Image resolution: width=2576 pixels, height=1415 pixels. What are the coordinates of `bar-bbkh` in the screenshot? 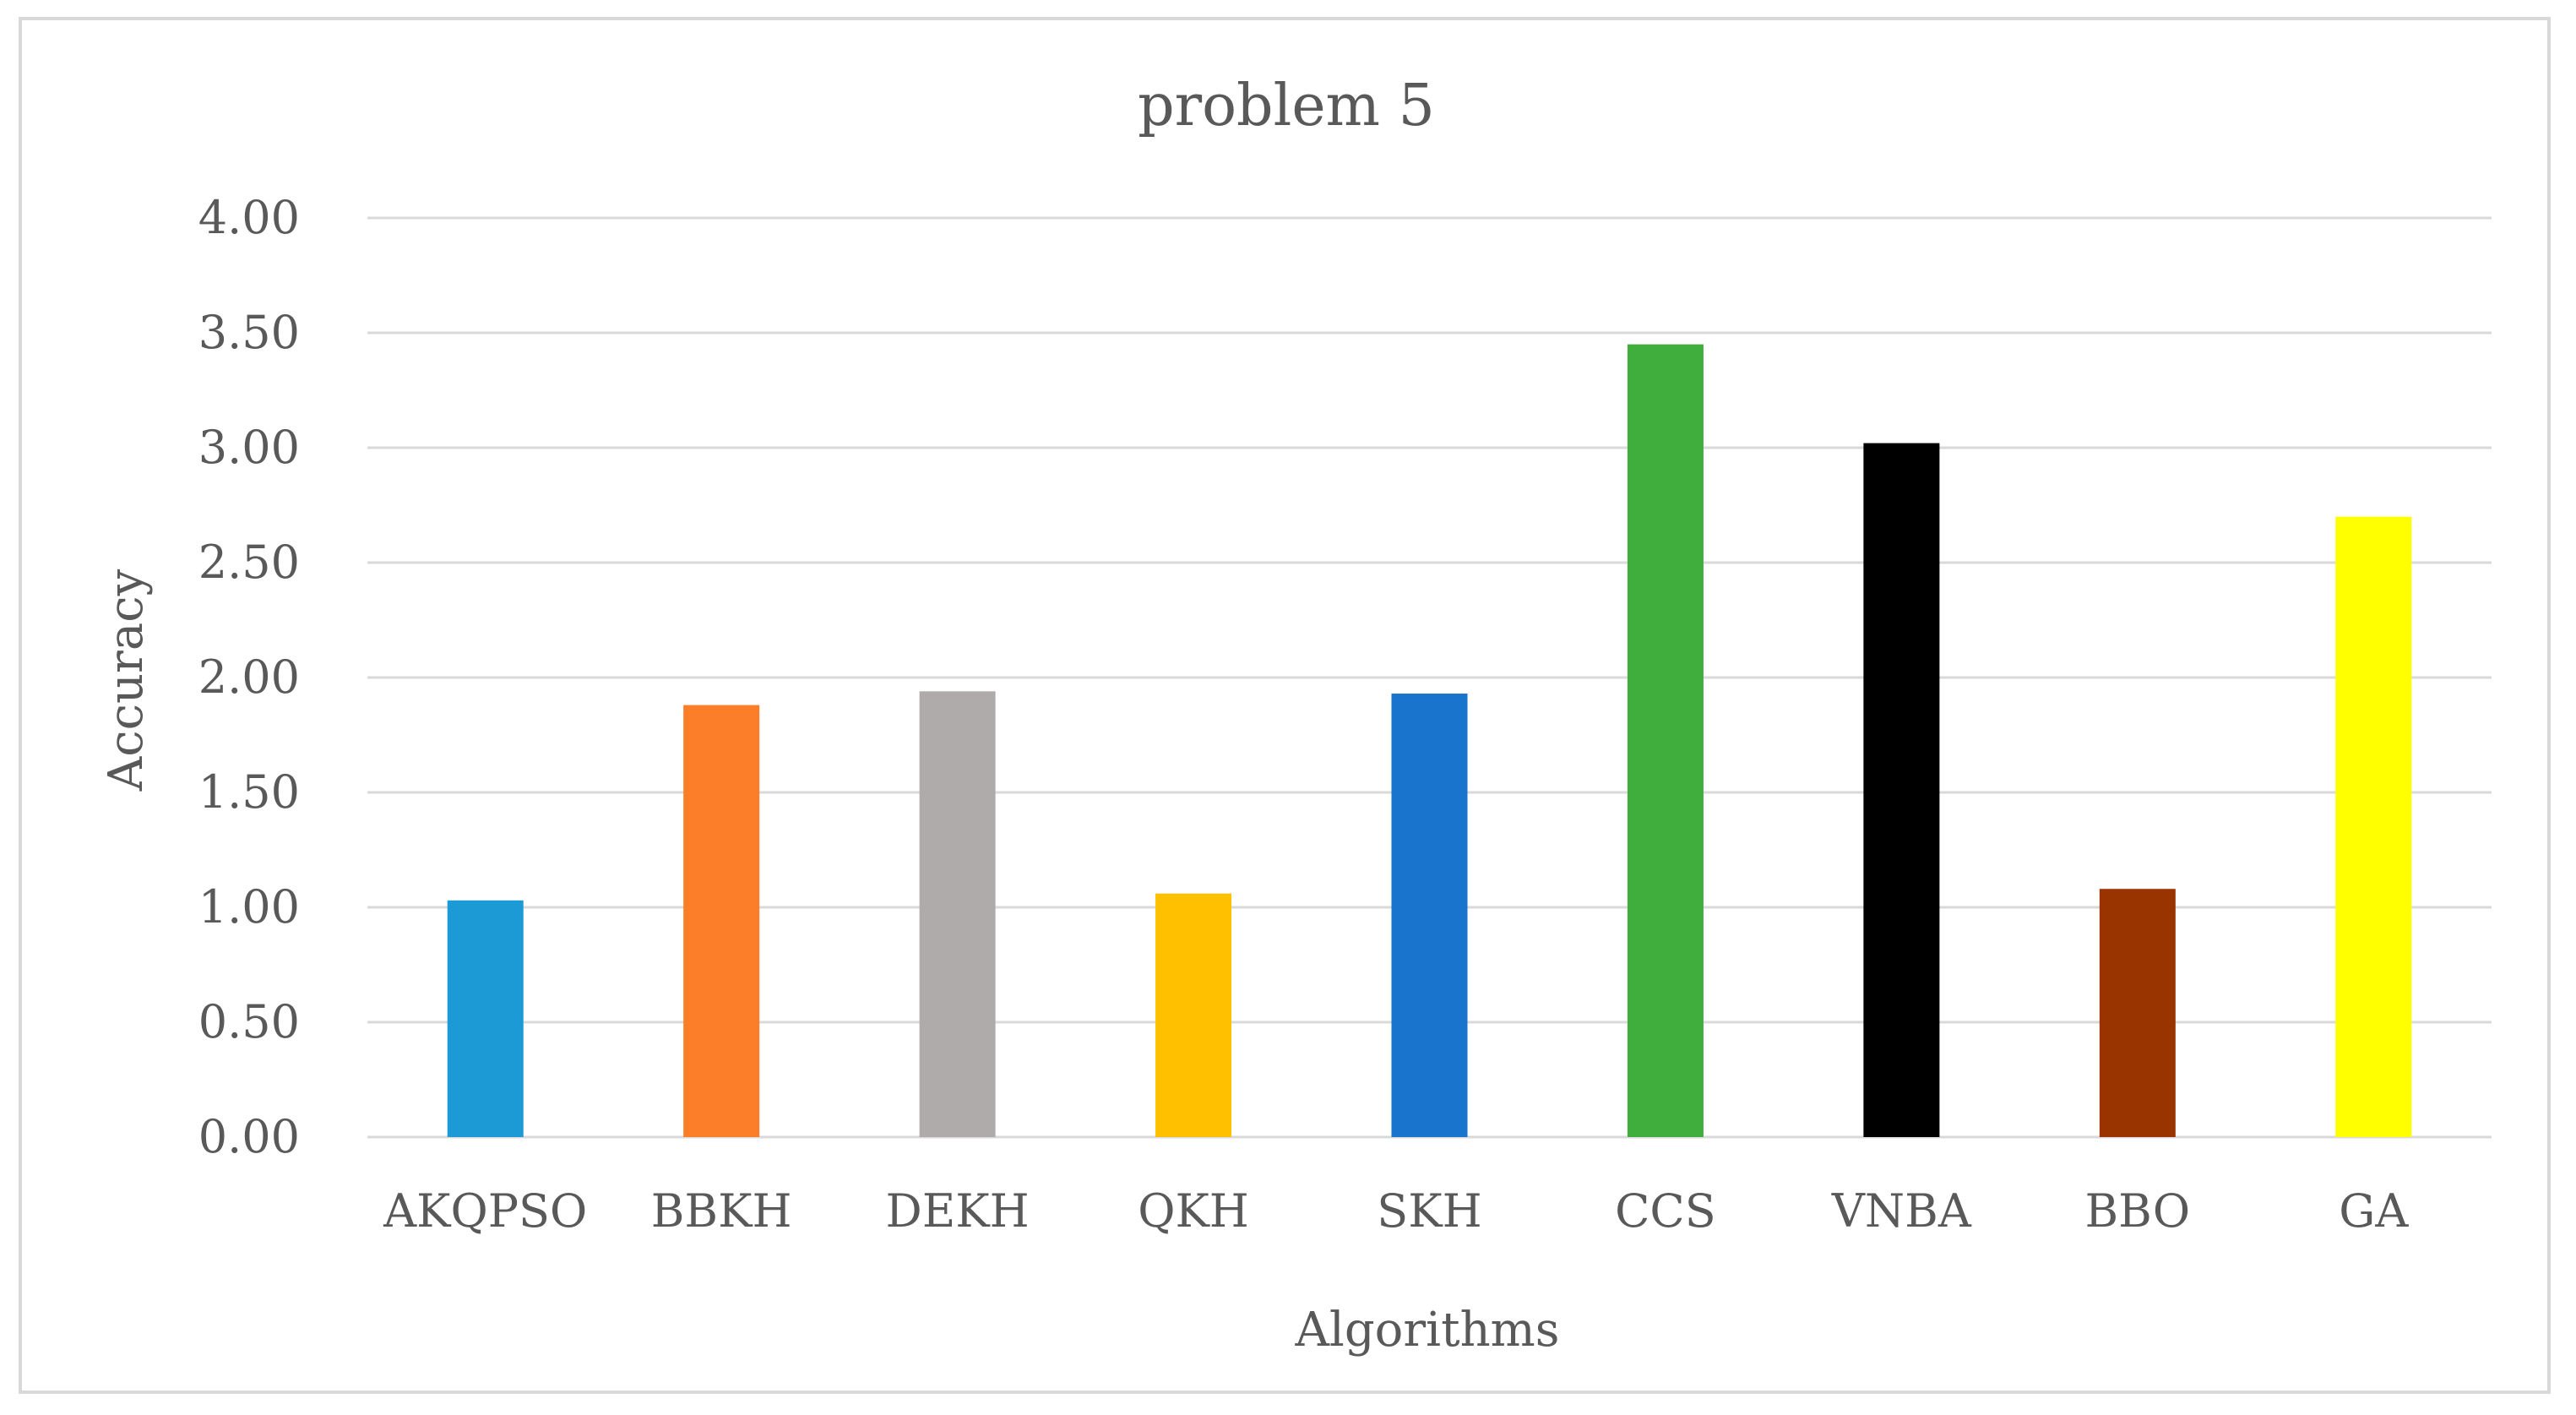 It's located at (721, 921).